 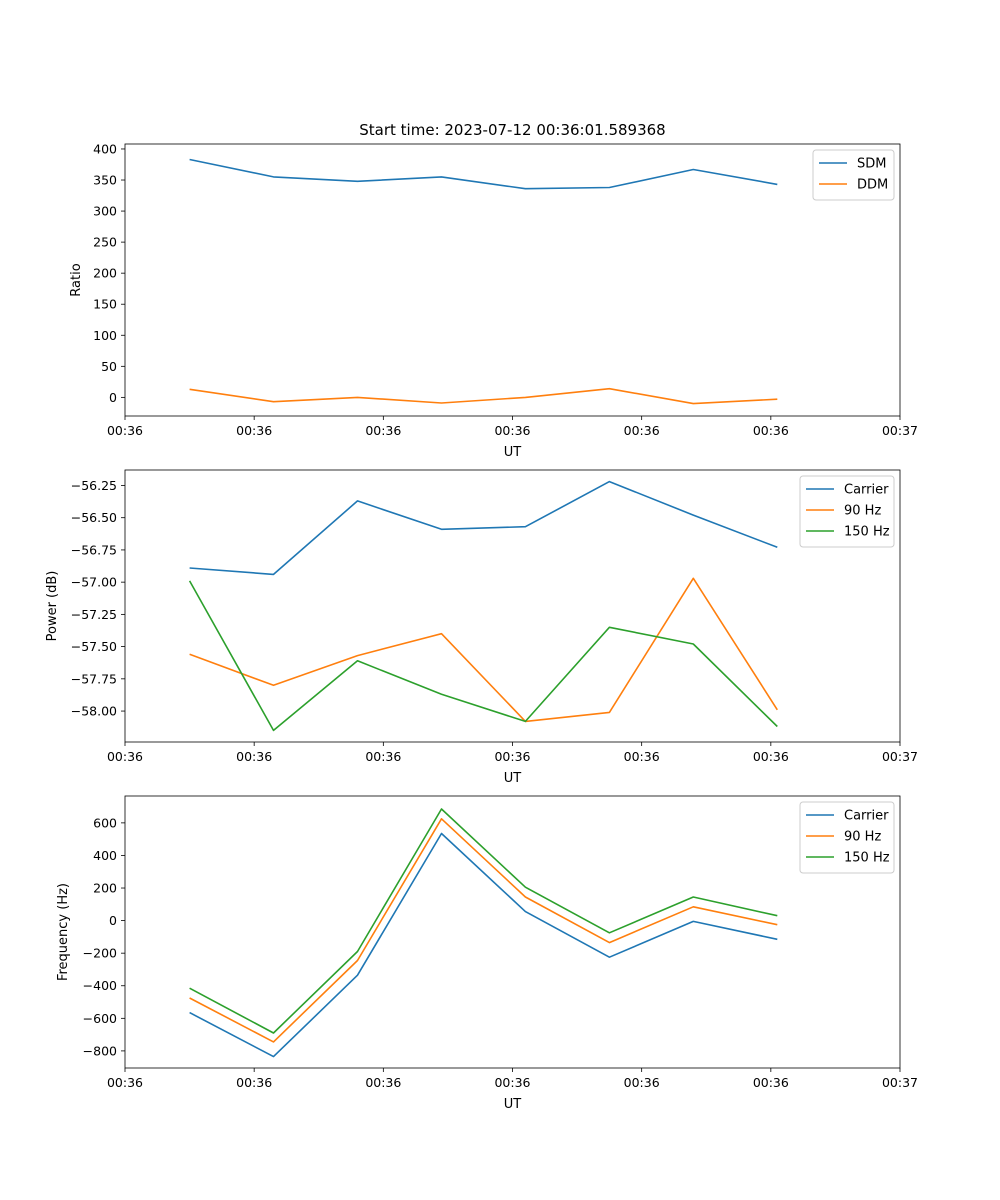 I want to click on y-axis-label: Frequency (Hz), so click(x=63, y=932).